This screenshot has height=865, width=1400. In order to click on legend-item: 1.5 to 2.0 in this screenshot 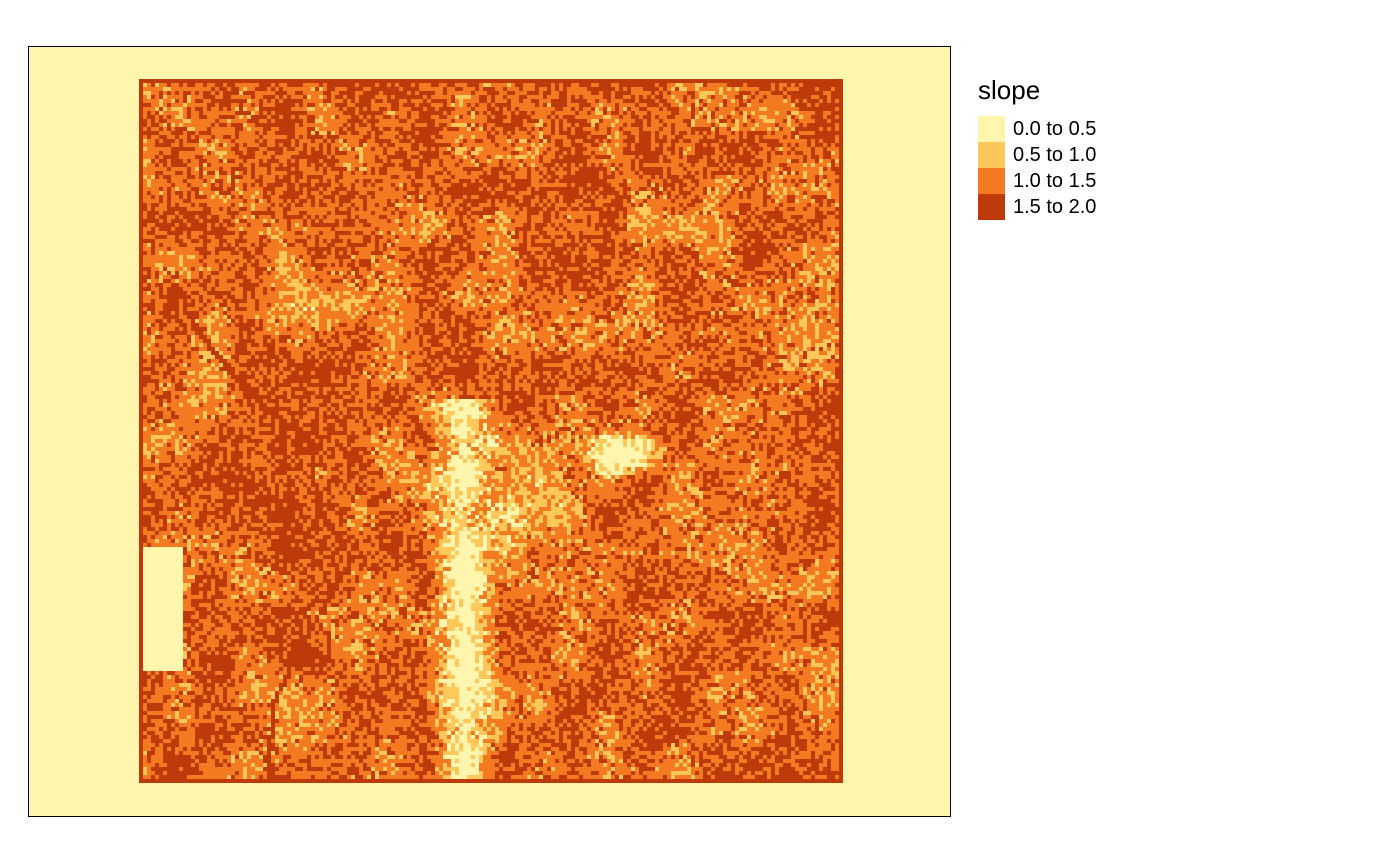, I will do `click(1037, 207)`.